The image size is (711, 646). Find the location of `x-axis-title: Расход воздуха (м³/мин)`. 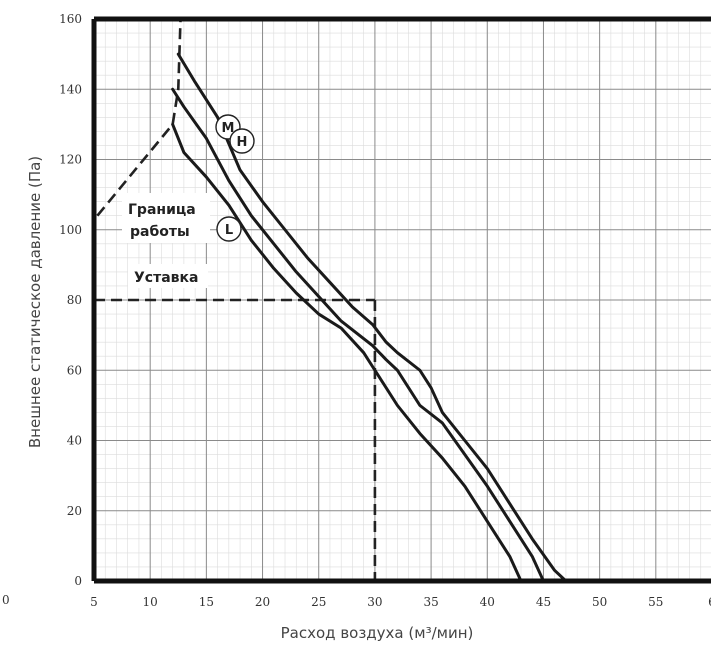

x-axis-title: Расход воздуха (м³/мин) is located at coordinates (377, 633).